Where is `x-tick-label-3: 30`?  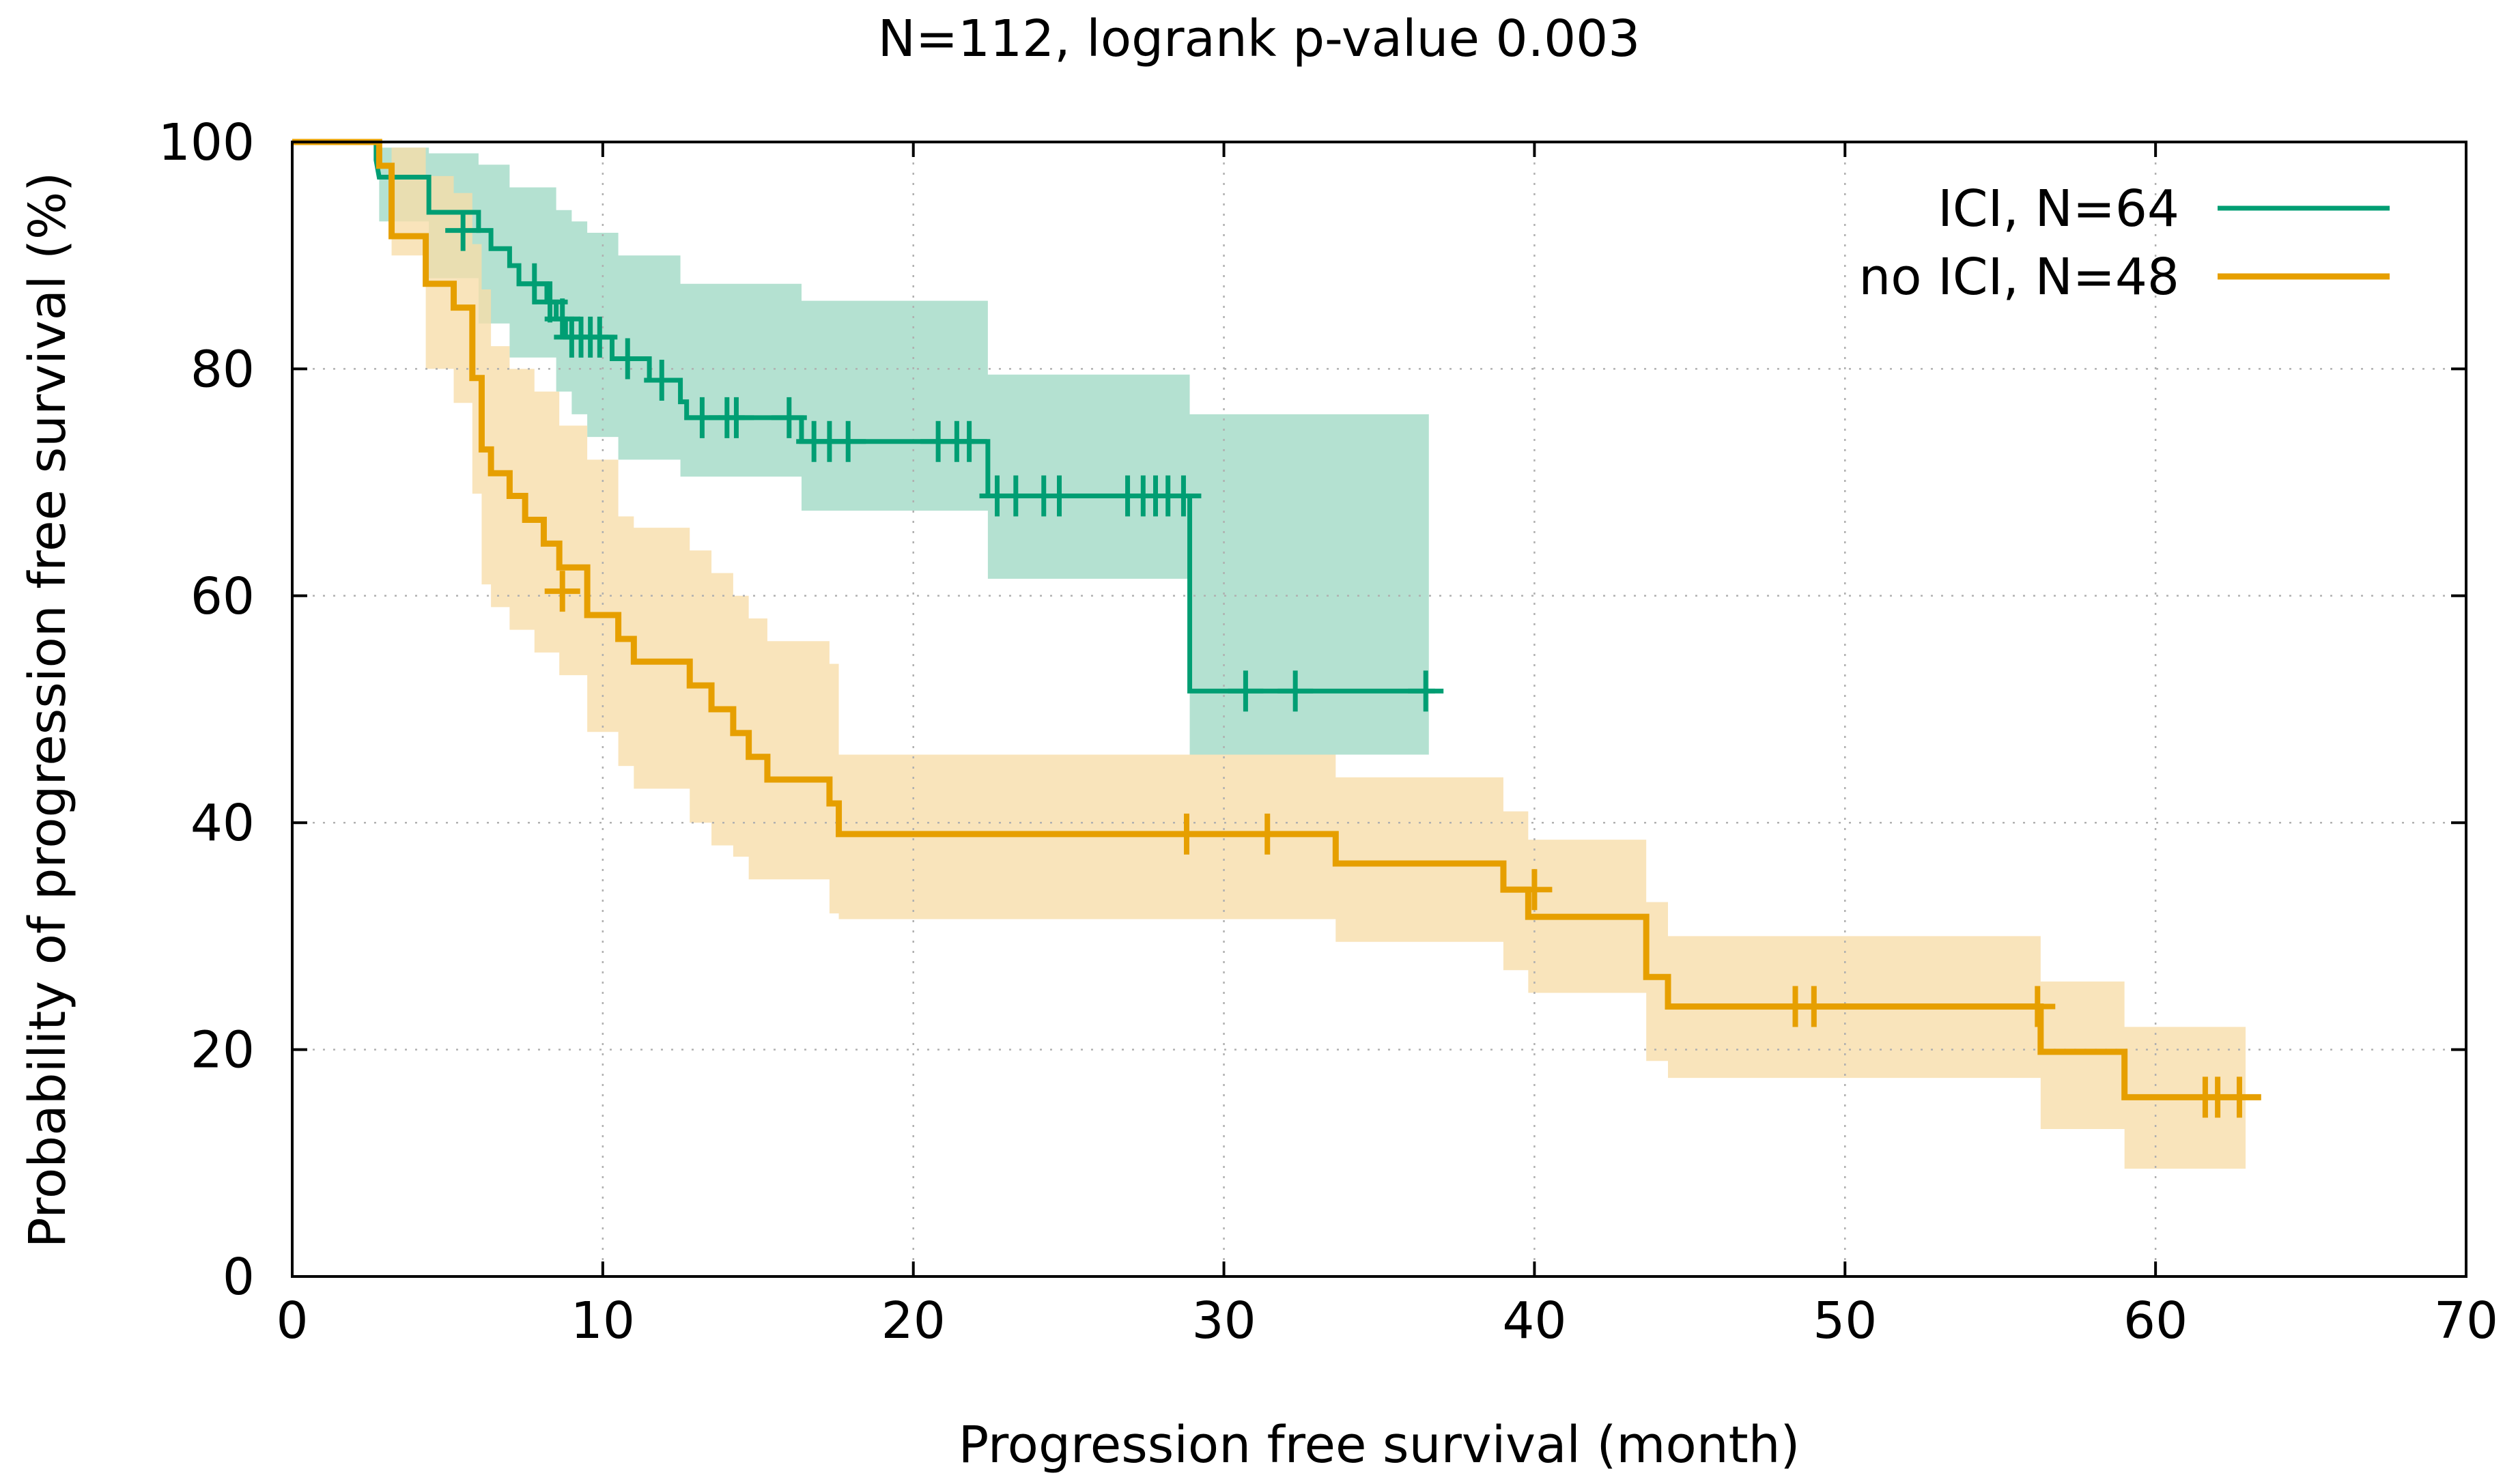
x-tick-label-3: 30 is located at coordinates (1223, 1321).